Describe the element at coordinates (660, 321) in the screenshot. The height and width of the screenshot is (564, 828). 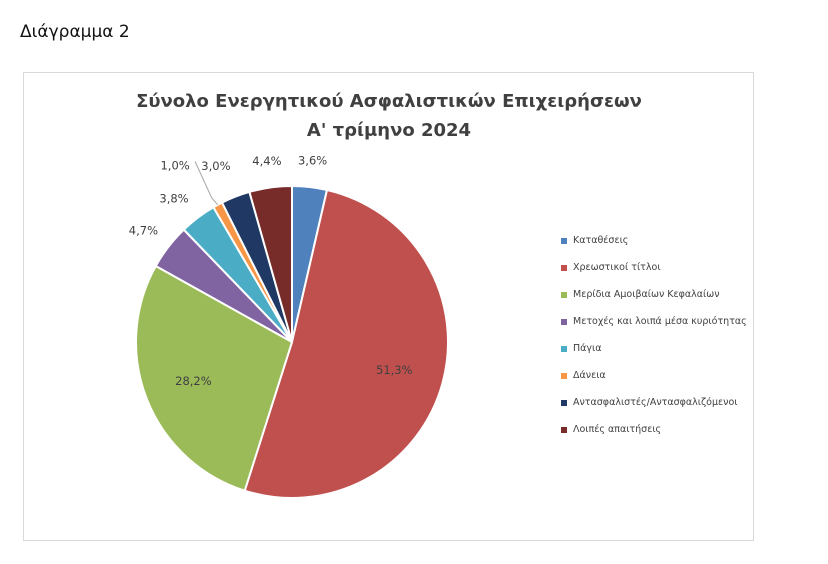
I see `legend-label: Μετοχές και λοιπά μέσα κυριότητας` at that location.